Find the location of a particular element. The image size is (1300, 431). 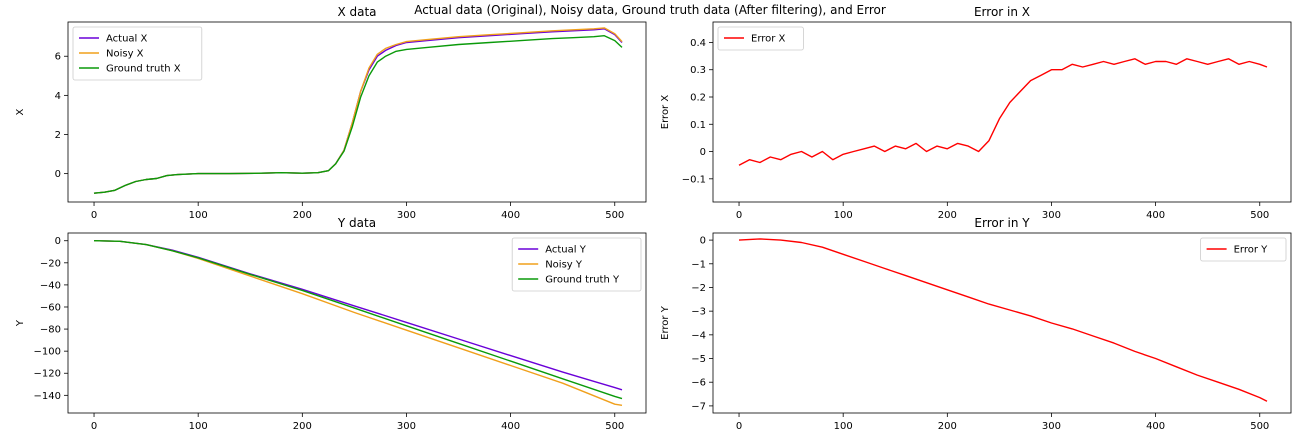

legend: Actual X Noisy X Ground truth X is located at coordinates (137, 53).